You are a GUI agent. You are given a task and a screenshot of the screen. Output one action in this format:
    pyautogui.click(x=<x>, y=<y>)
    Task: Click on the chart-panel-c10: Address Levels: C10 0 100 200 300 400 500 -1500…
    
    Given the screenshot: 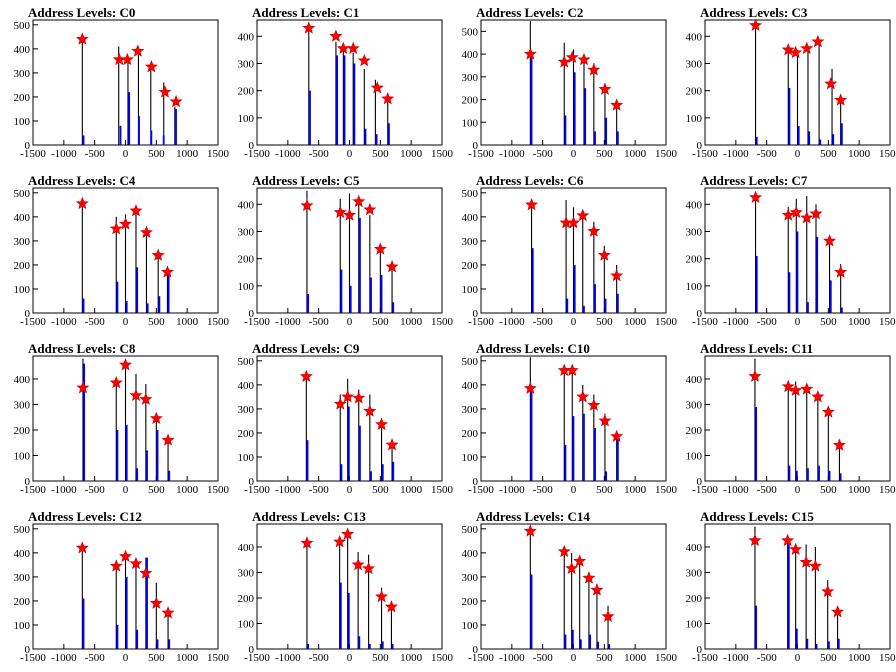 What is the action you would take?
    pyautogui.click(x=563, y=420)
    